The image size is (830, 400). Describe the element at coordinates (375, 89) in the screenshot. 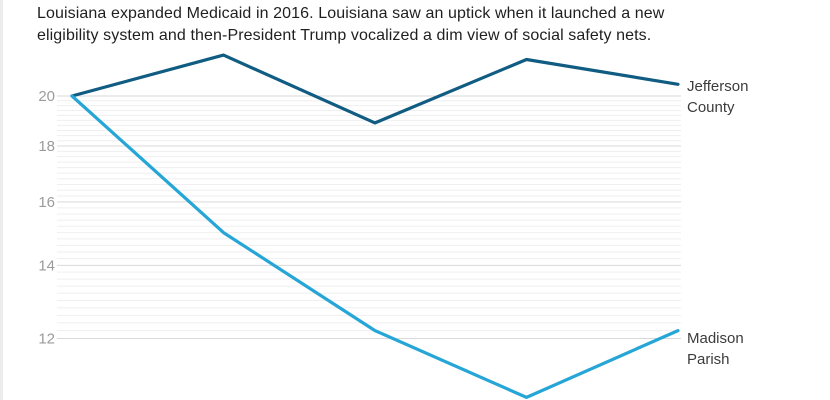

I see `series-line-jefferson-county` at that location.